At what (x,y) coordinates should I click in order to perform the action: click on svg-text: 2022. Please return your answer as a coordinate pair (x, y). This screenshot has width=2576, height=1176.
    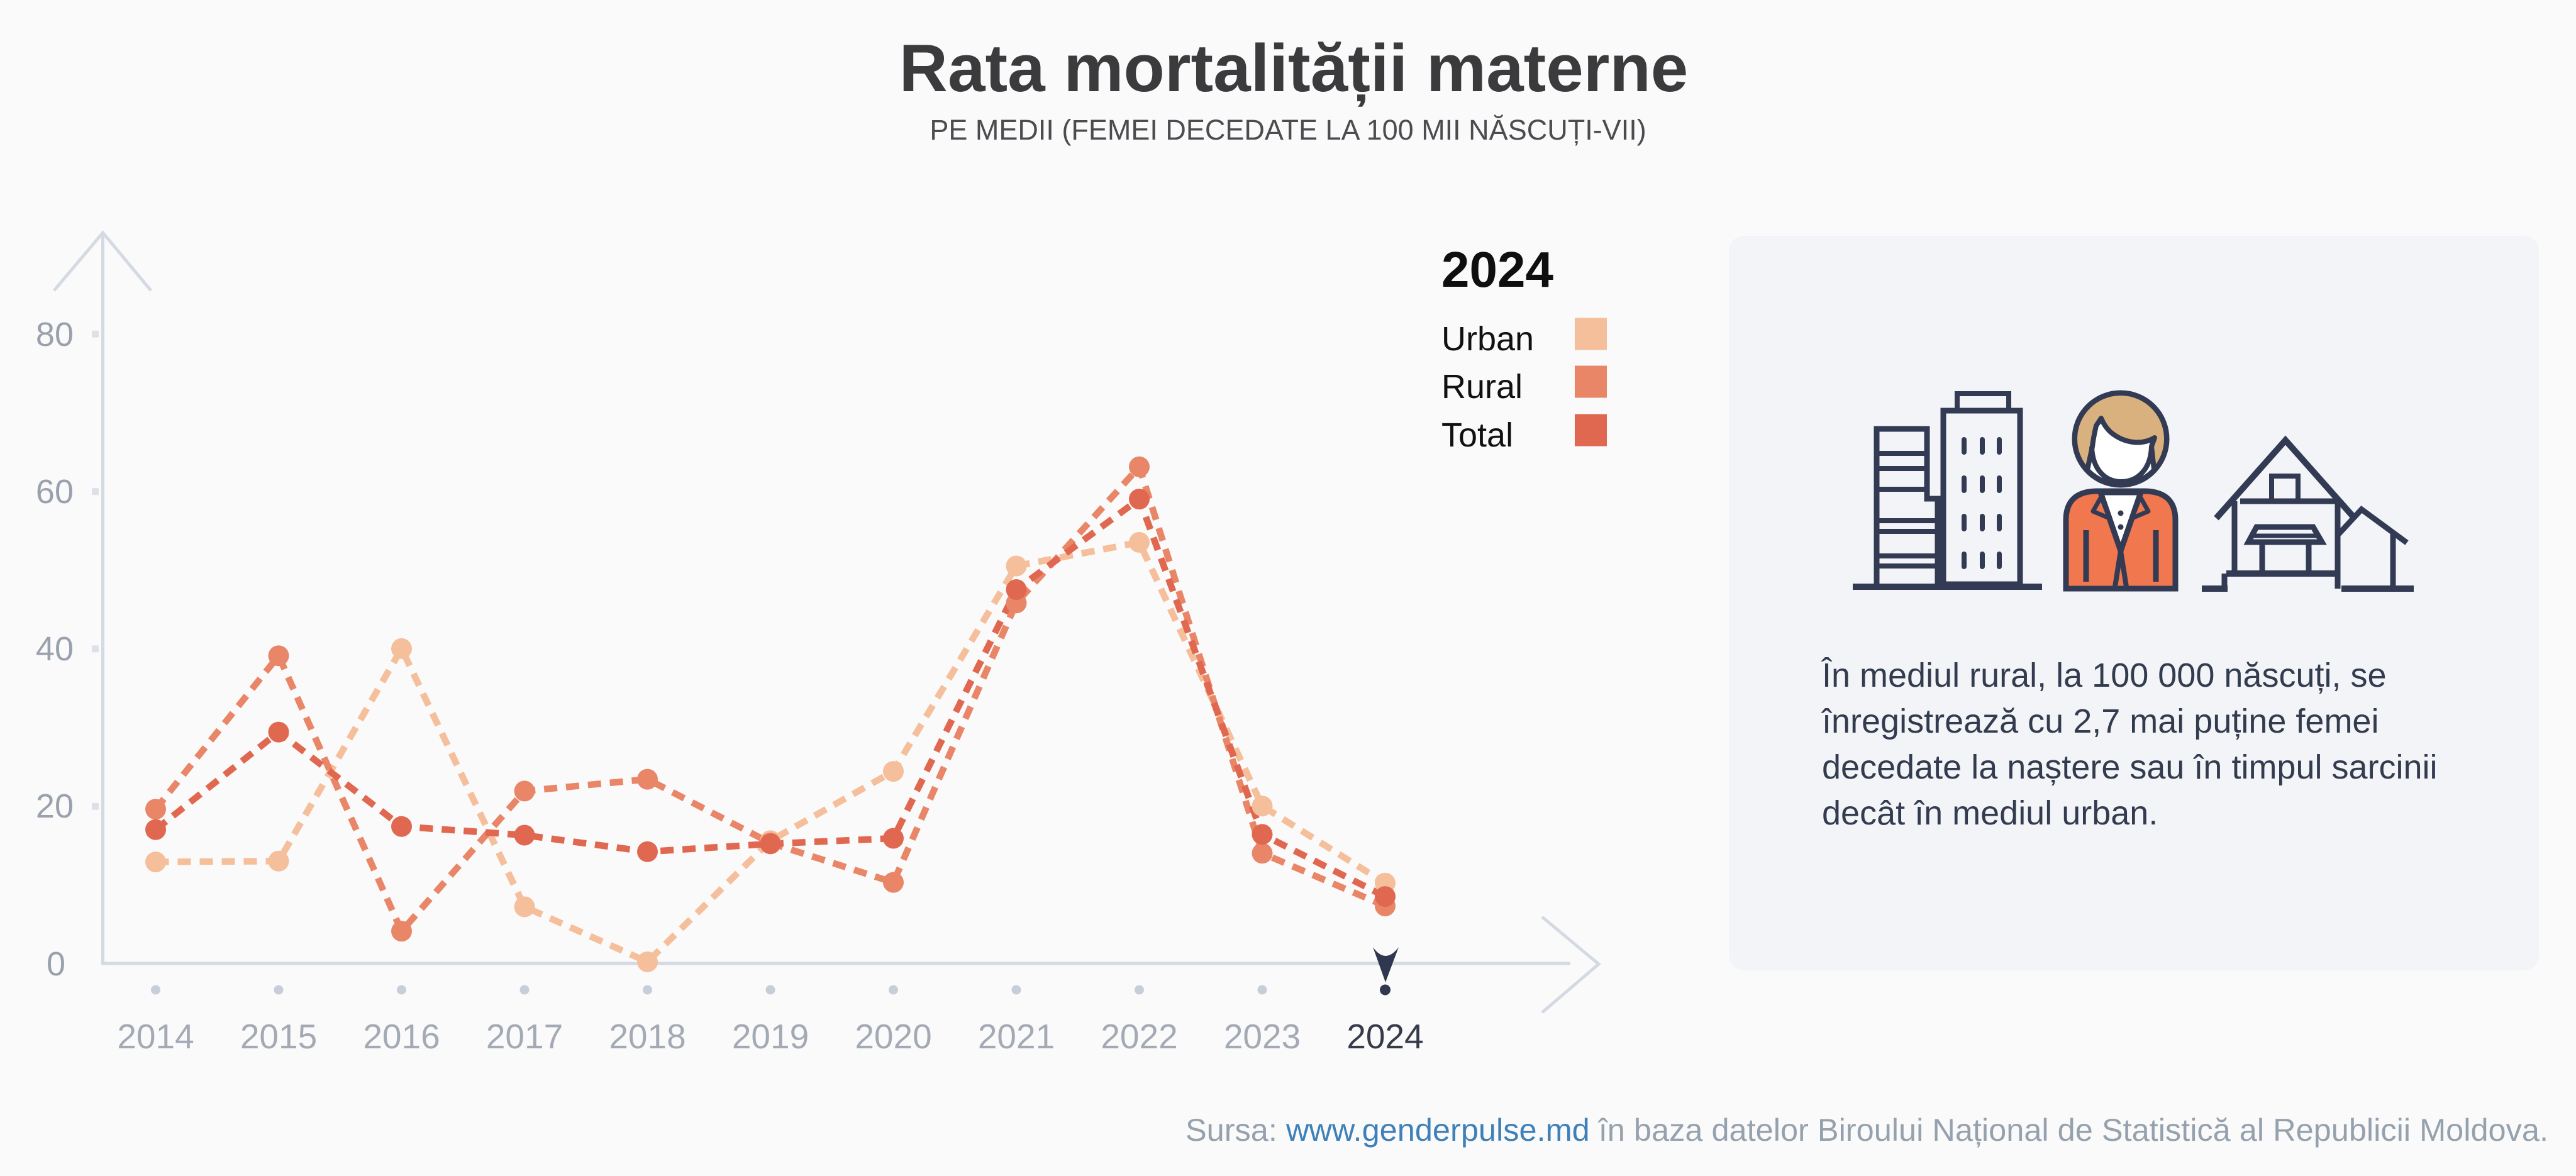
    Looking at the image, I should click on (1139, 1036).